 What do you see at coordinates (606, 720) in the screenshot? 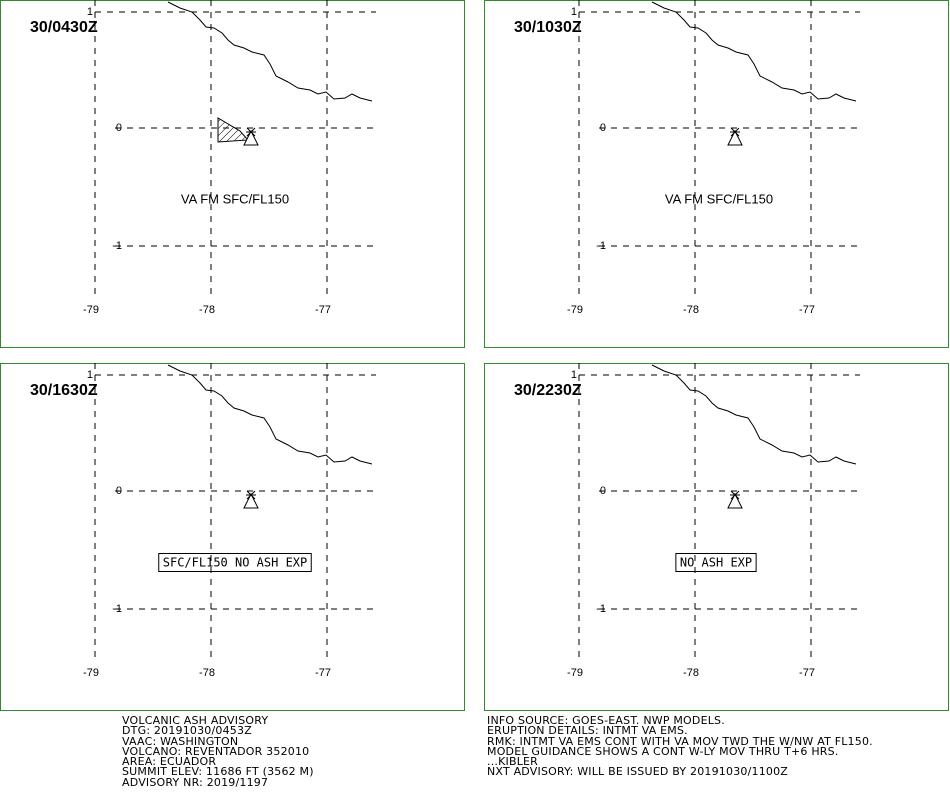
I see `advisory-line: INFO SOURCE: GOES-EAST. NWP MODELS.` at bounding box center [606, 720].